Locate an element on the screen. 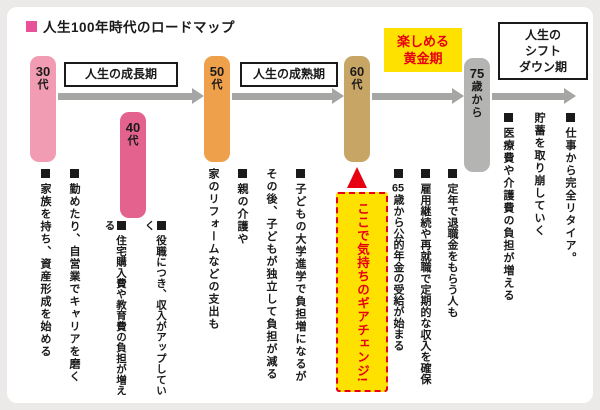  stage-bar-30s: 30 代 is located at coordinates (43, 109).